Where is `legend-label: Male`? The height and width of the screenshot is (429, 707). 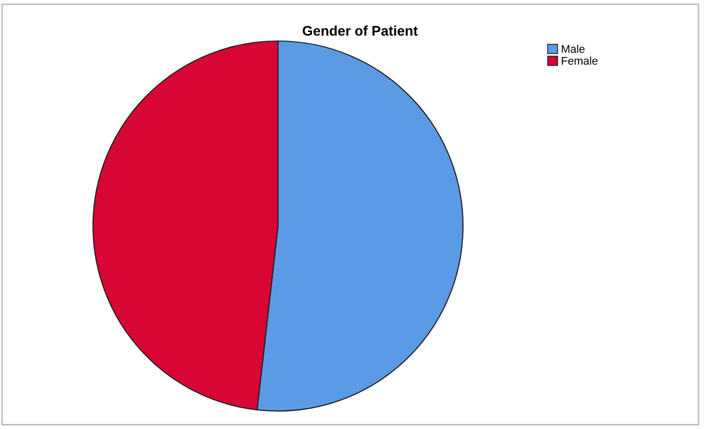
legend-label: Male is located at coordinates (573, 48).